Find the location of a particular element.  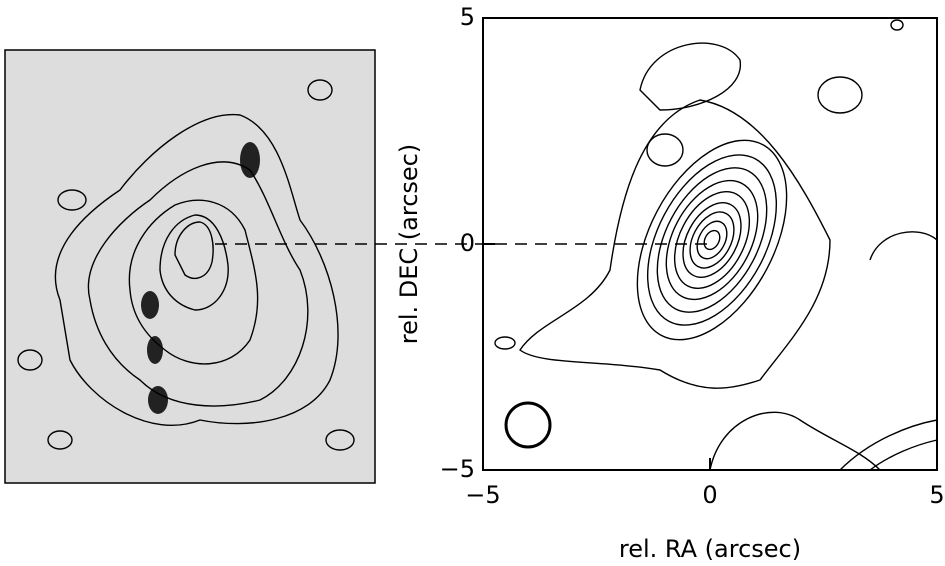

dark-blobs is located at coordinates (200, 278).